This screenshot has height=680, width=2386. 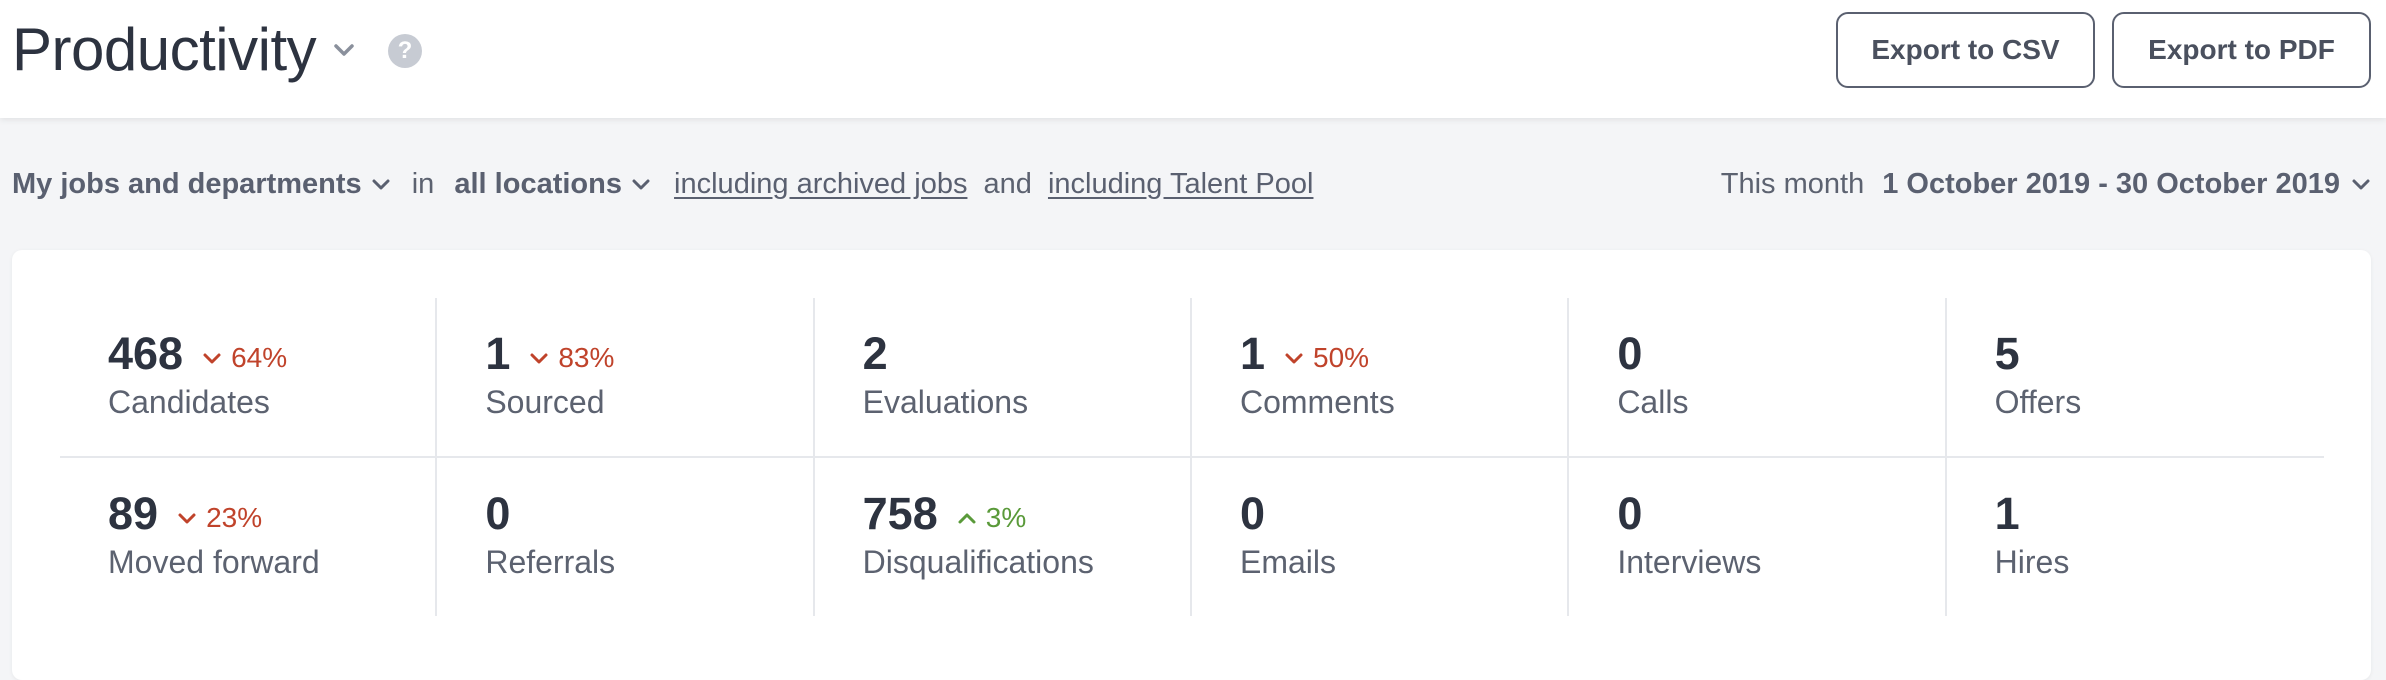 What do you see at coordinates (133, 513) in the screenshot?
I see `metric-value: 89` at bounding box center [133, 513].